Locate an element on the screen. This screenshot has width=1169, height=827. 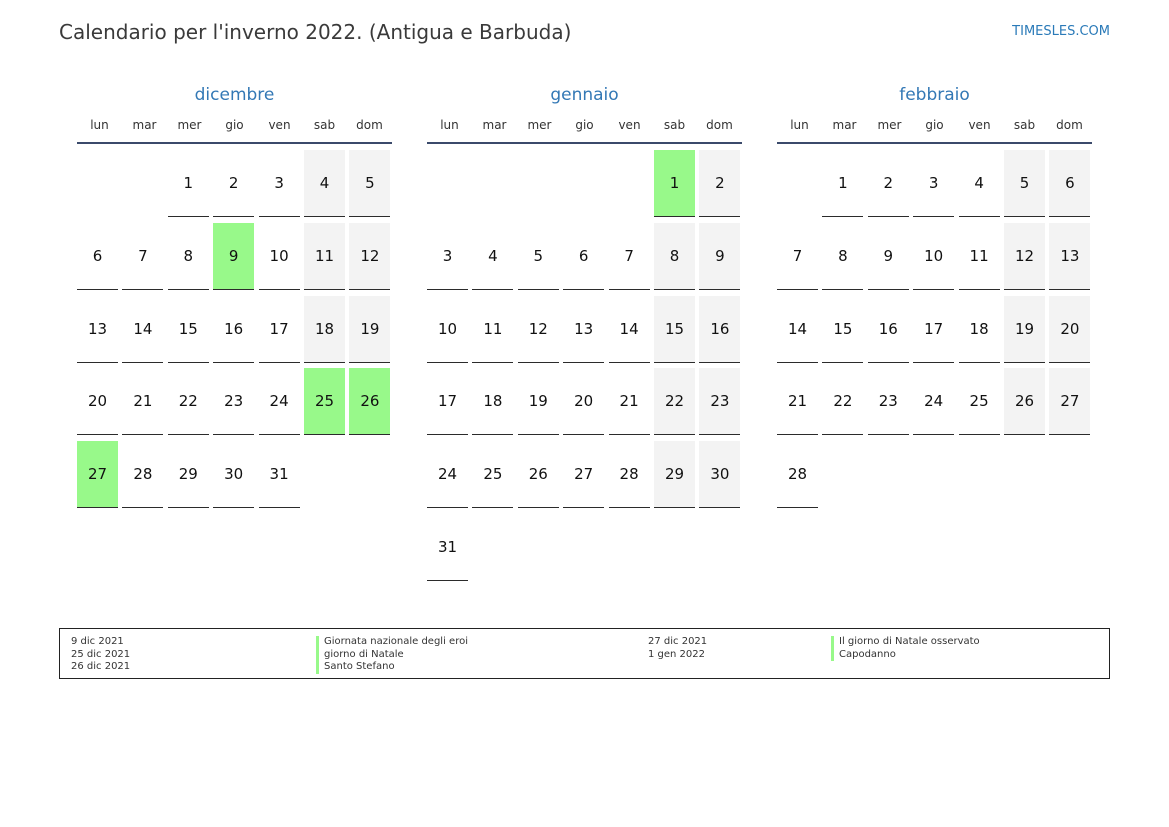
legend-holiday-name: giorno di Natale is located at coordinates (392, 654).